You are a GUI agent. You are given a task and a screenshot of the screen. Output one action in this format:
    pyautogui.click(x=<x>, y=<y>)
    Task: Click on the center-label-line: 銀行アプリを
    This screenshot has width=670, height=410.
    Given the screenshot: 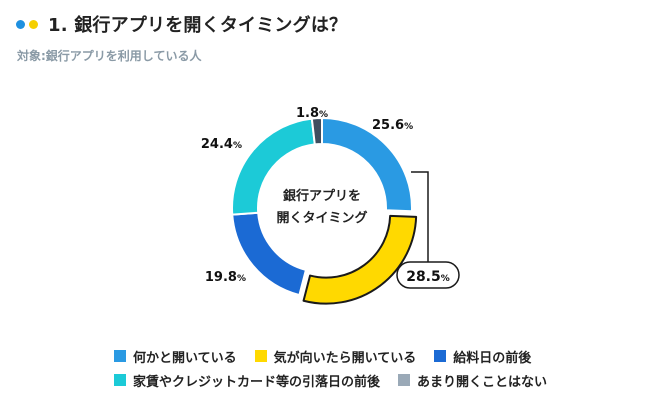 What is the action you would take?
    pyautogui.click(x=322, y=196)
    